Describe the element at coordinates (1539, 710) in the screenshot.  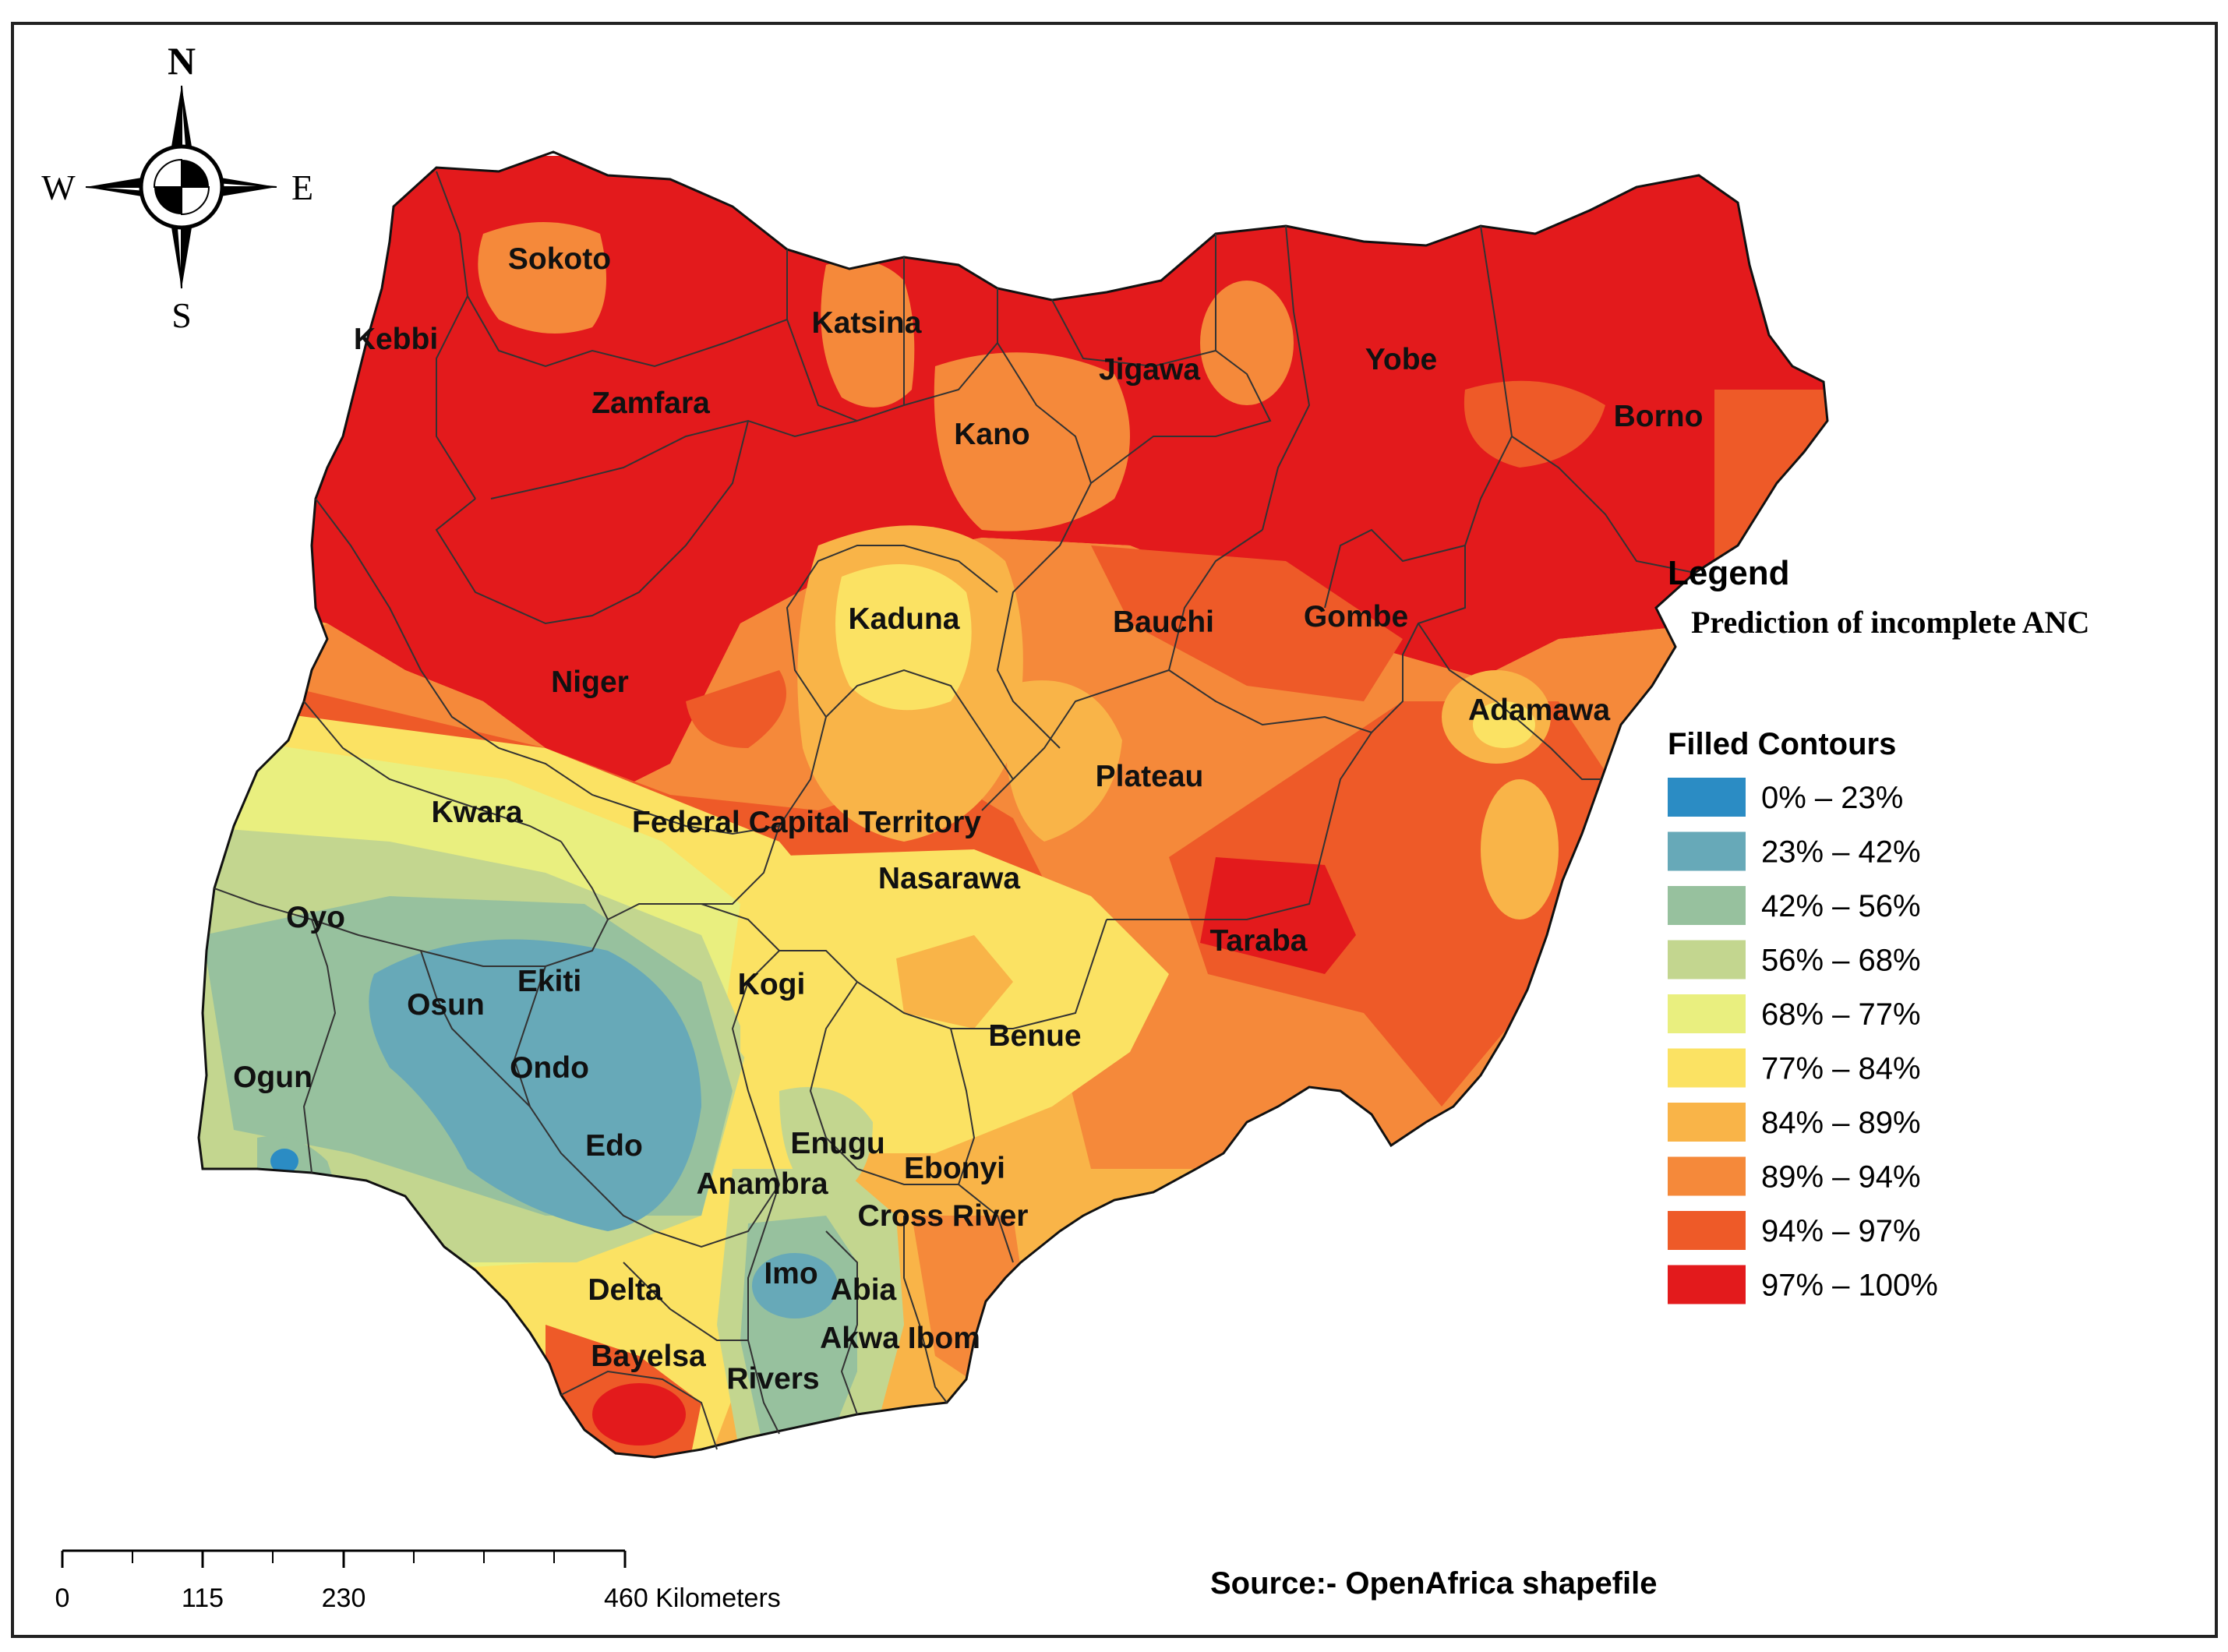
I see `state-label-adamawa: Adamawa` at that location.